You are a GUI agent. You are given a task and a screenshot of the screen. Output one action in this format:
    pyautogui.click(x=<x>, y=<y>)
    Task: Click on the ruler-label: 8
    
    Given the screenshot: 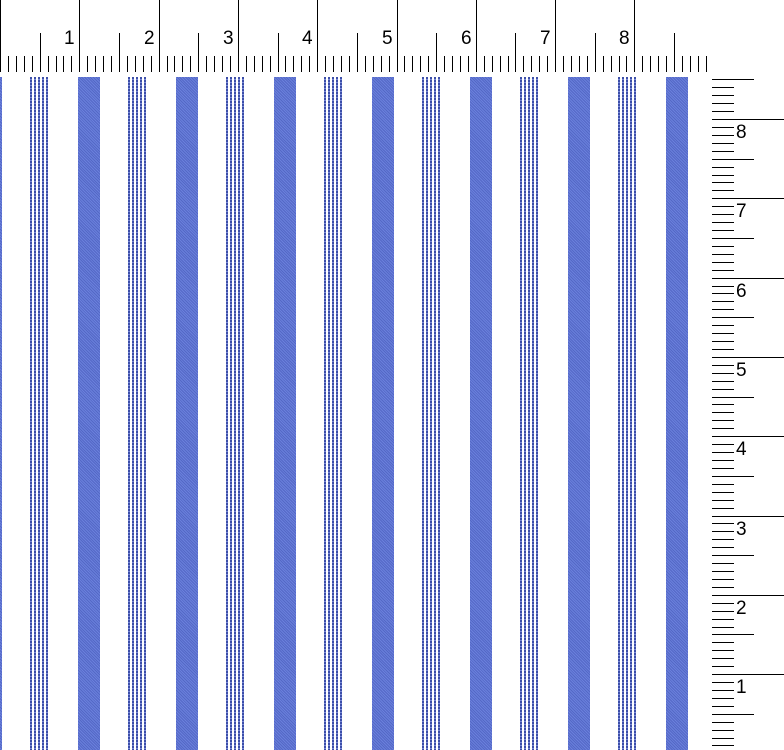 What is the action you would take?
    pyautogui.click(x=624, y=38)
    